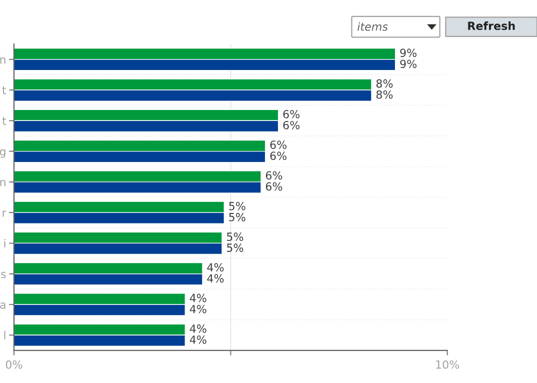 This screenshot has width=537, height=383. Describe the element at coordinates (3, 305) in the screenshot. I see `y-tick-label: a` at that location.